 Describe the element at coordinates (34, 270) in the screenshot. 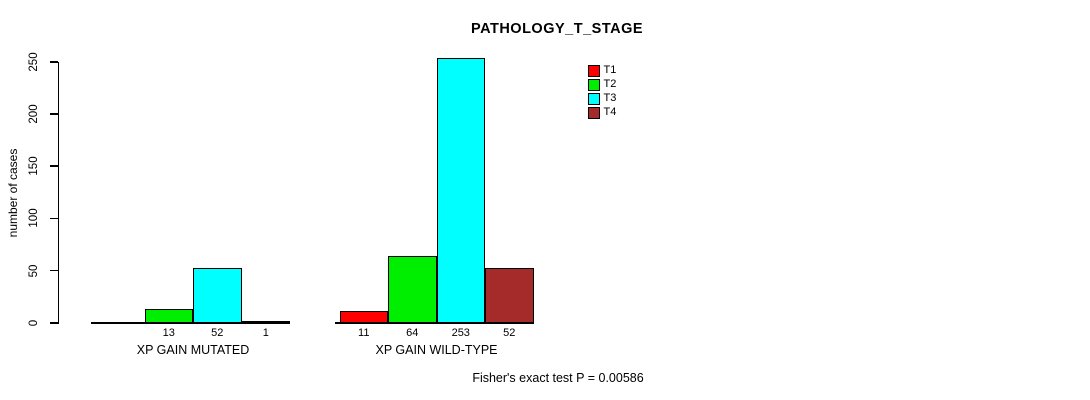

I see `y-tick-label: 50` at that location.